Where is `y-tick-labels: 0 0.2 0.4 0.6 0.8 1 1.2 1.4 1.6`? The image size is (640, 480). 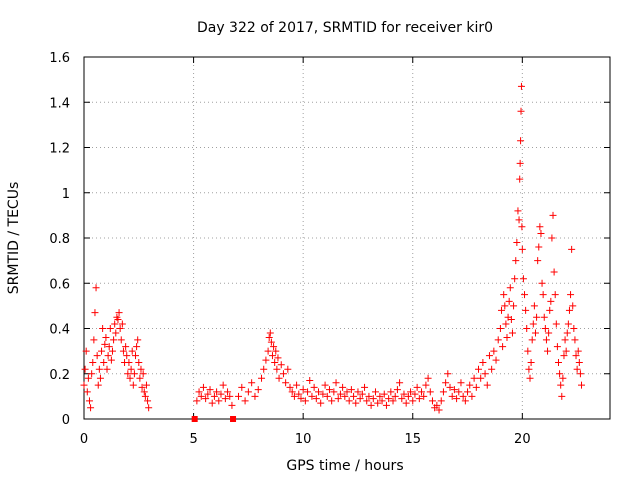 y-tick-labels: 0 0.2 0.4 0.6 0.8 1 1.2 1.4 1.6 is located at coordinates (59, 239).